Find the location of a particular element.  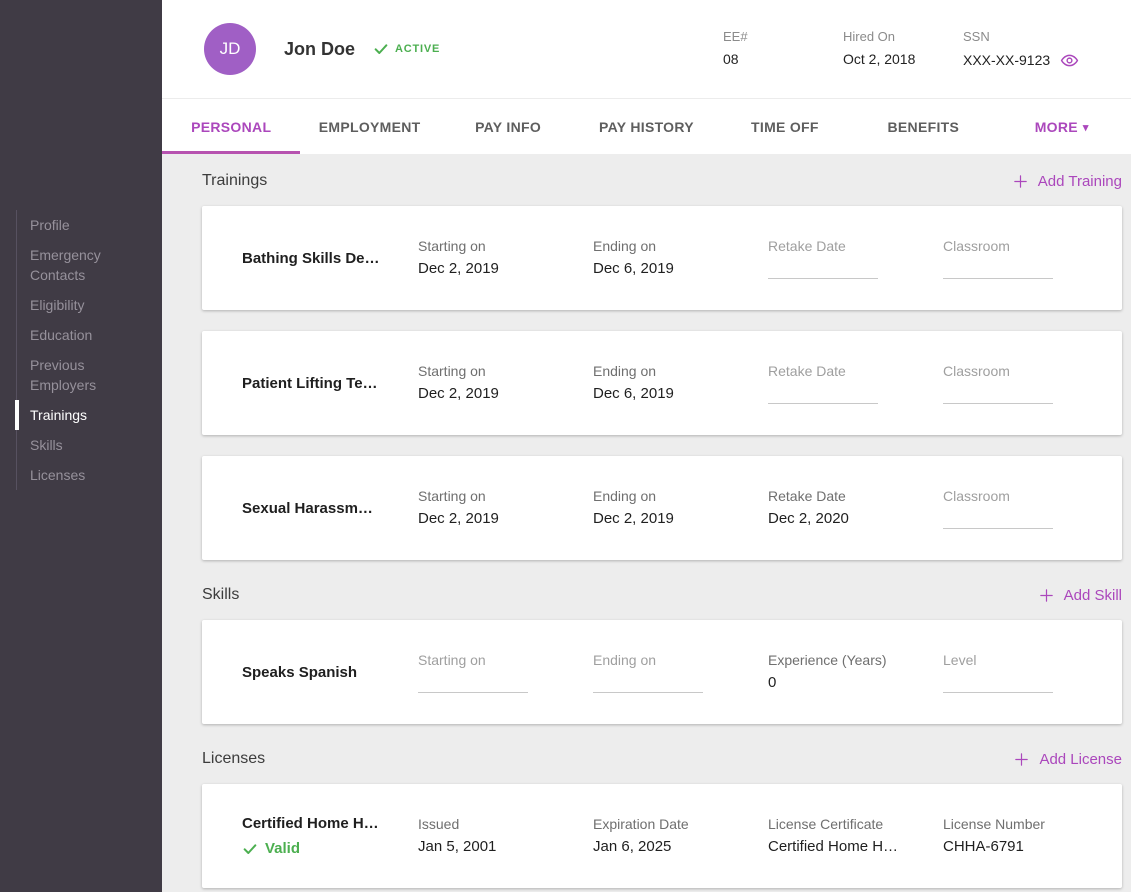

valid-badge: Valid is located at coordinates (324, 848).